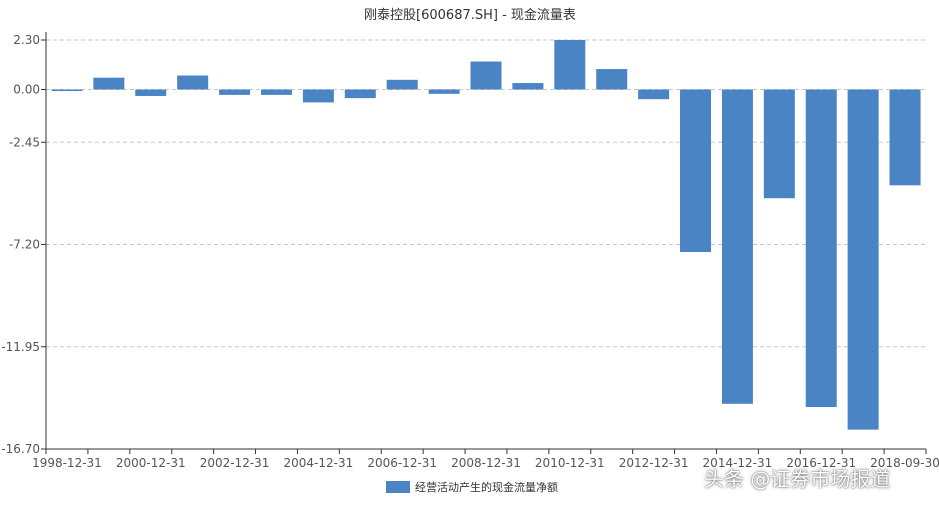  I want to click on legend: 经营活动产生的现金流量净额, so click(472, 487).